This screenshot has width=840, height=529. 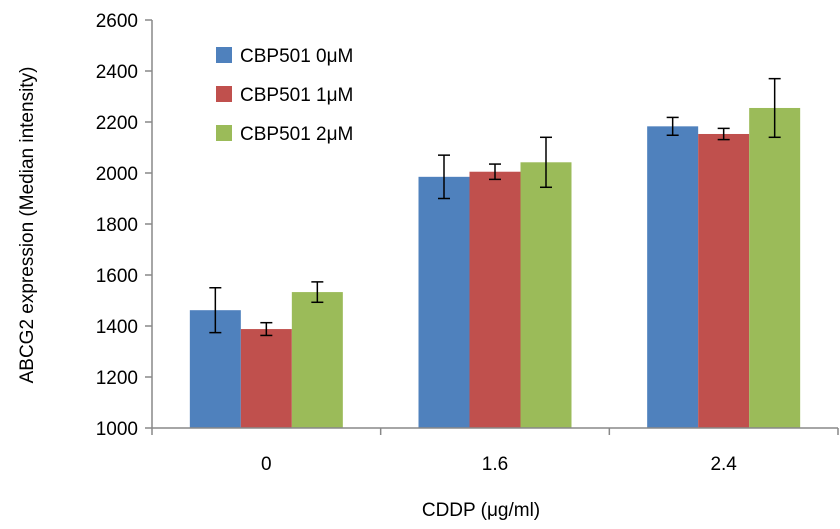 I want to click on y-tick-label: 2400, so click(x=117, y=72).